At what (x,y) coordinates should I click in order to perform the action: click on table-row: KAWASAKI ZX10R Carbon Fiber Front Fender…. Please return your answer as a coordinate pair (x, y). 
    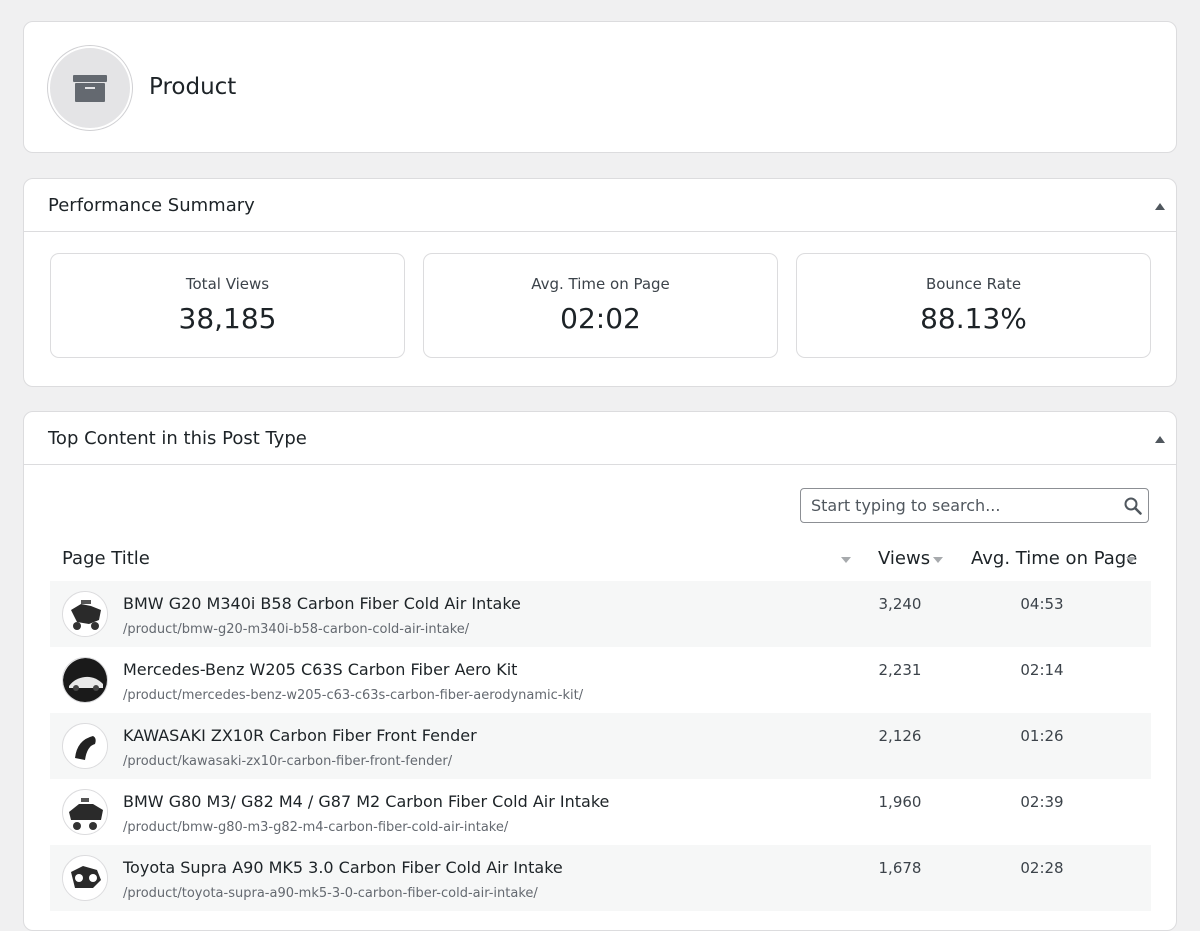
    Looking at the image, I should click on (600, 746).